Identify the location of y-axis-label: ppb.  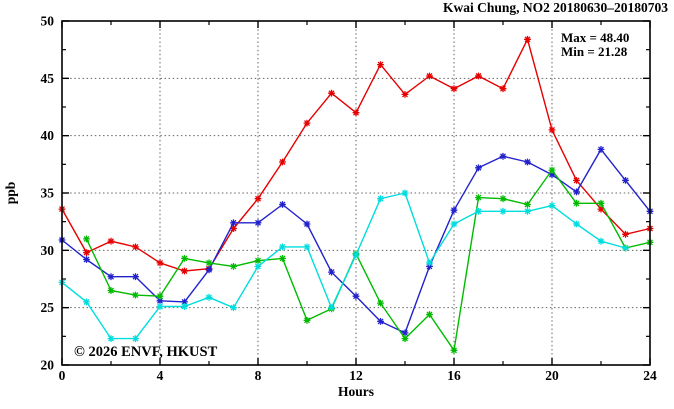
(10, 193).